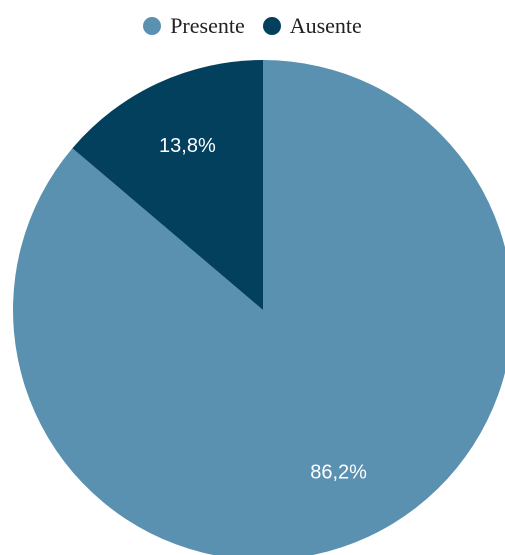 The width and height of the screenshot is (505, 555). I want to click on slice-label-ausente: 13,8%, so click(187, 146).